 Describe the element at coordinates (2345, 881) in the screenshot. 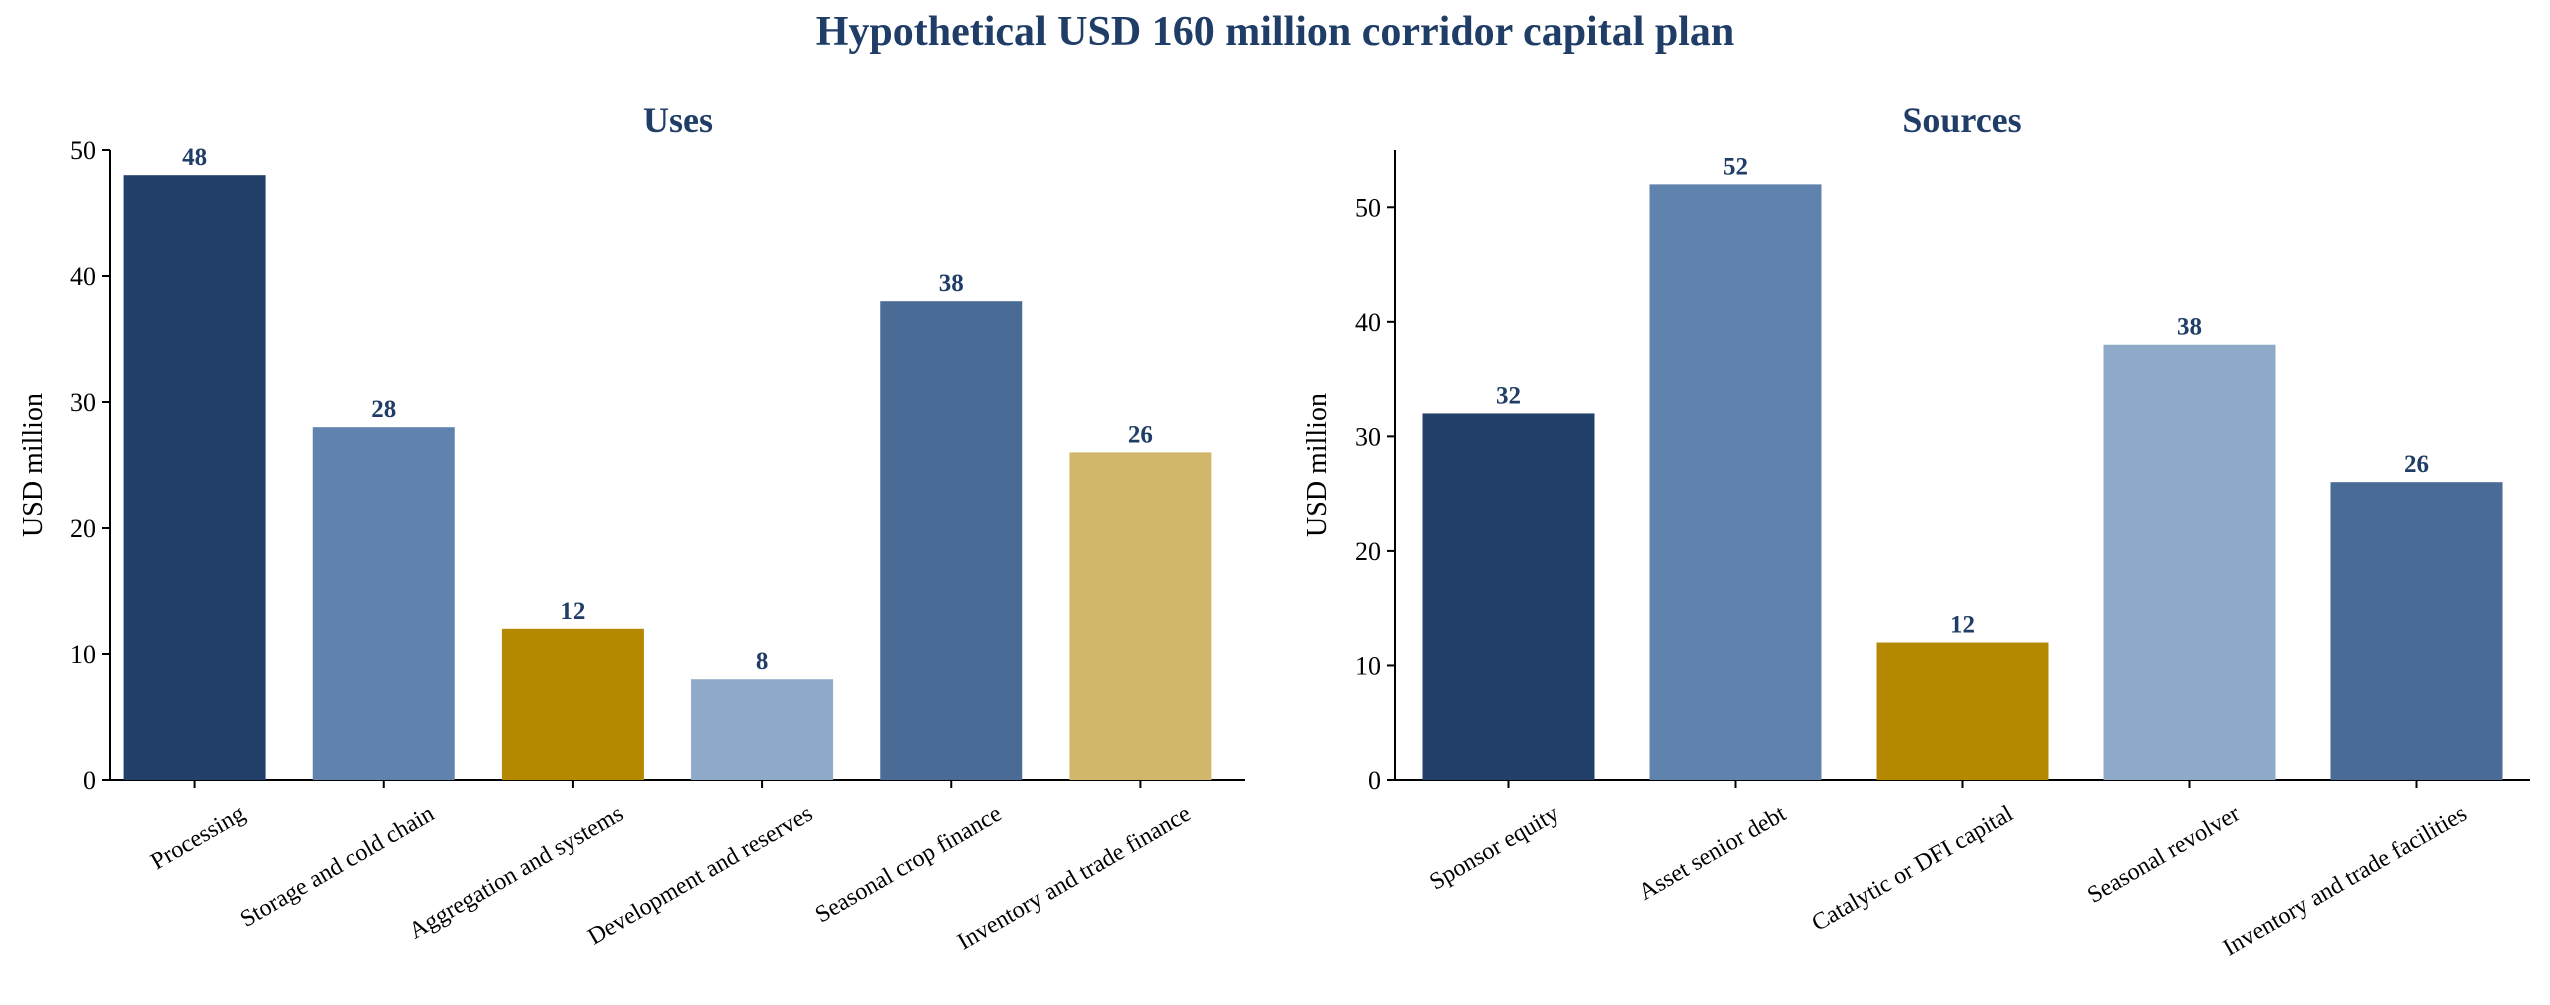

I see `sources-category-label: Inventory and trade facilities` at that location.